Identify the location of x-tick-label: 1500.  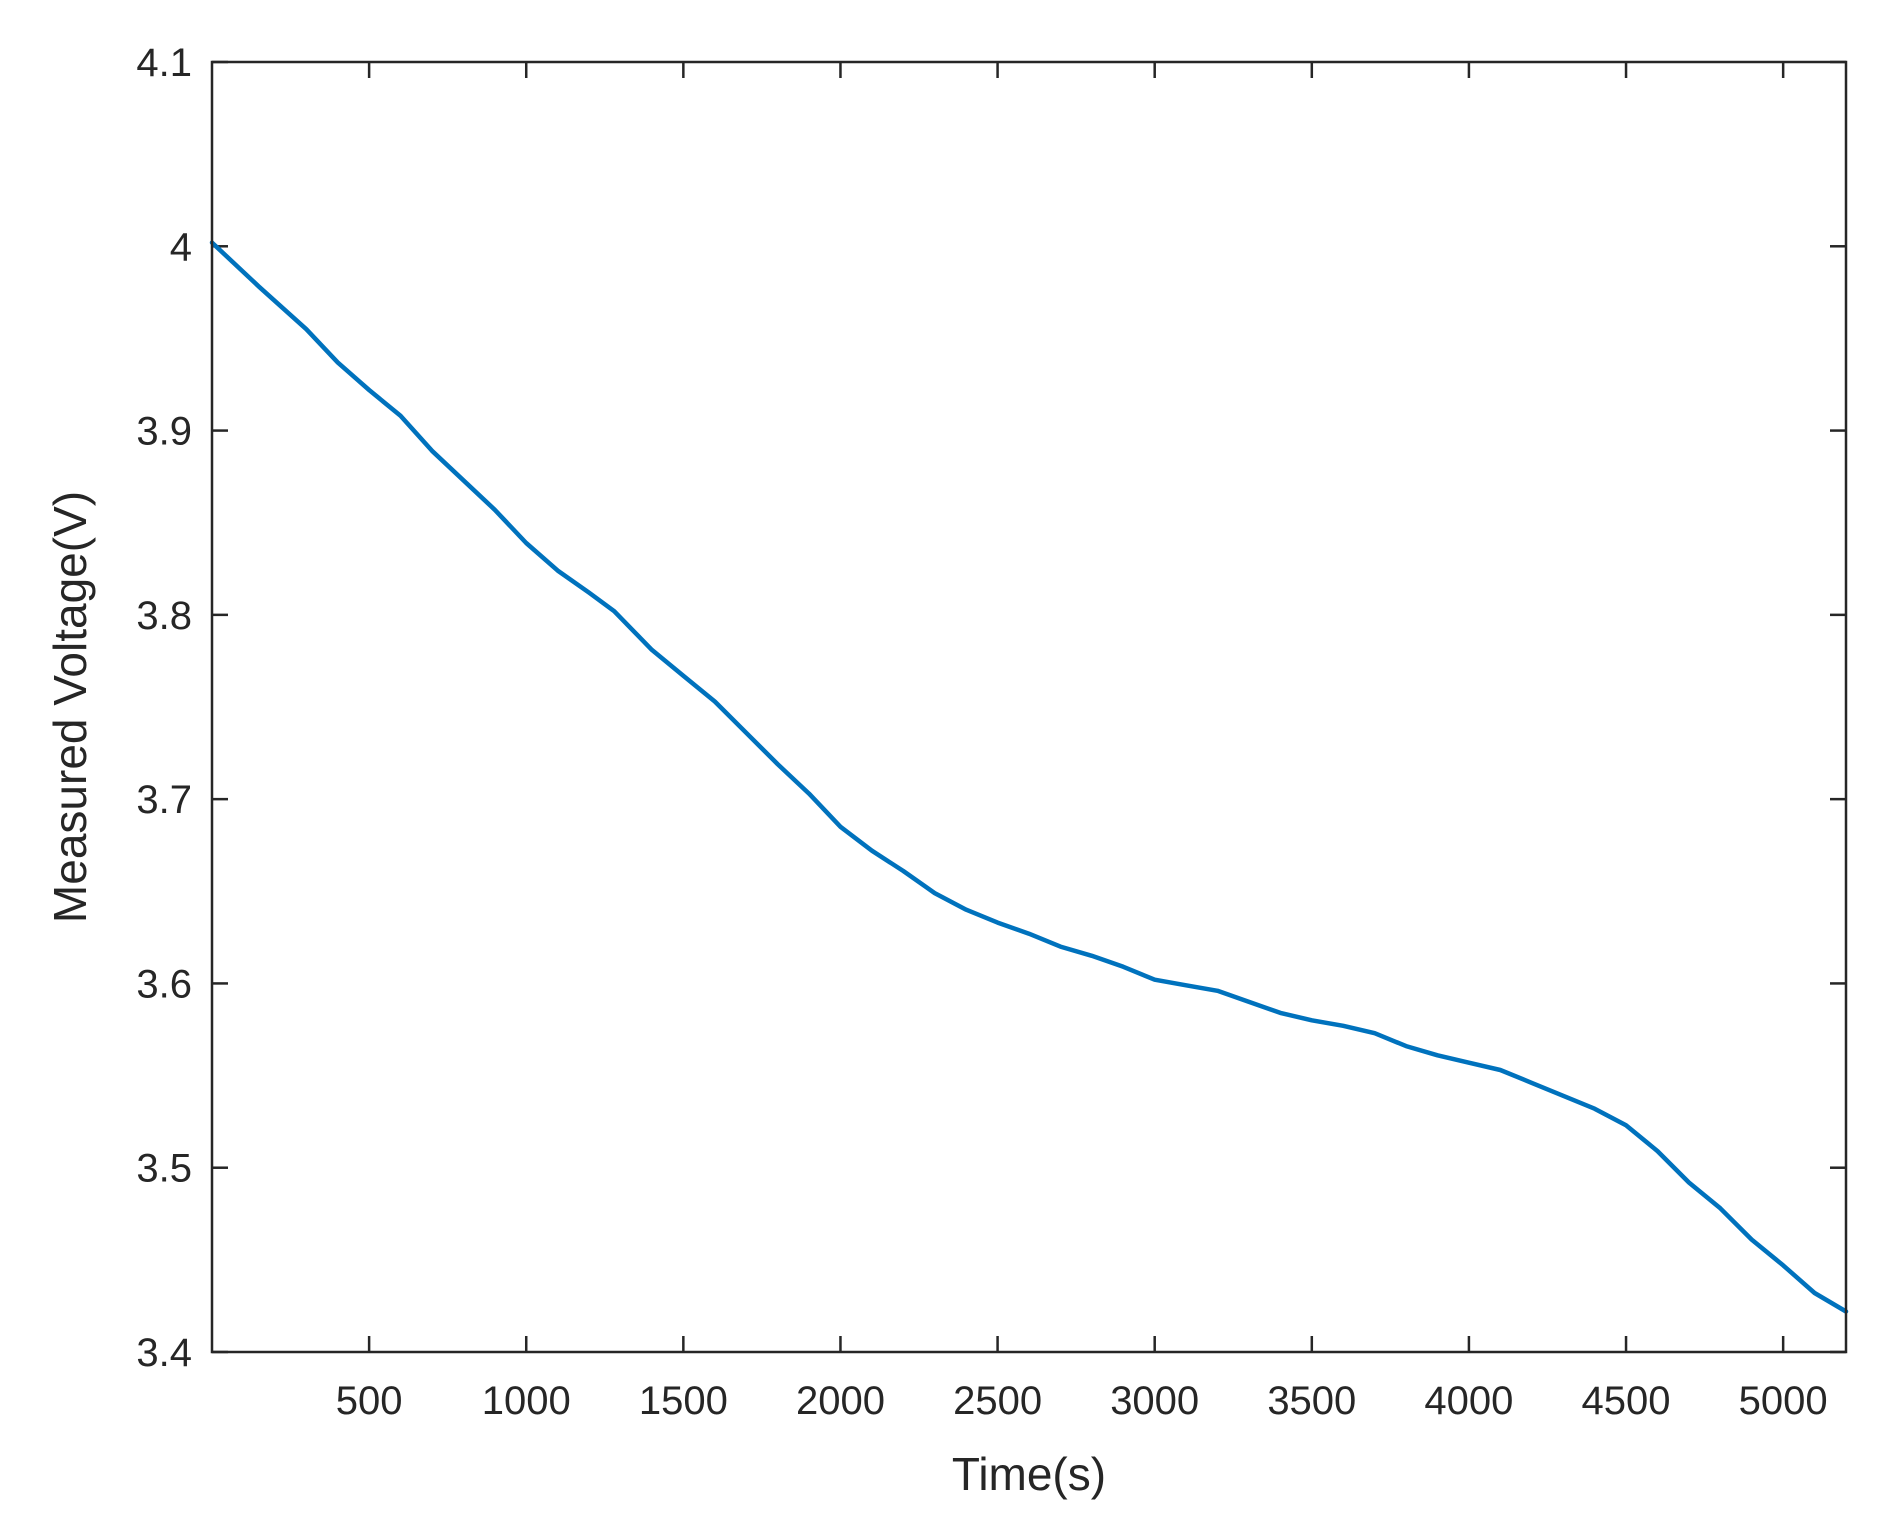
(683, 1401).